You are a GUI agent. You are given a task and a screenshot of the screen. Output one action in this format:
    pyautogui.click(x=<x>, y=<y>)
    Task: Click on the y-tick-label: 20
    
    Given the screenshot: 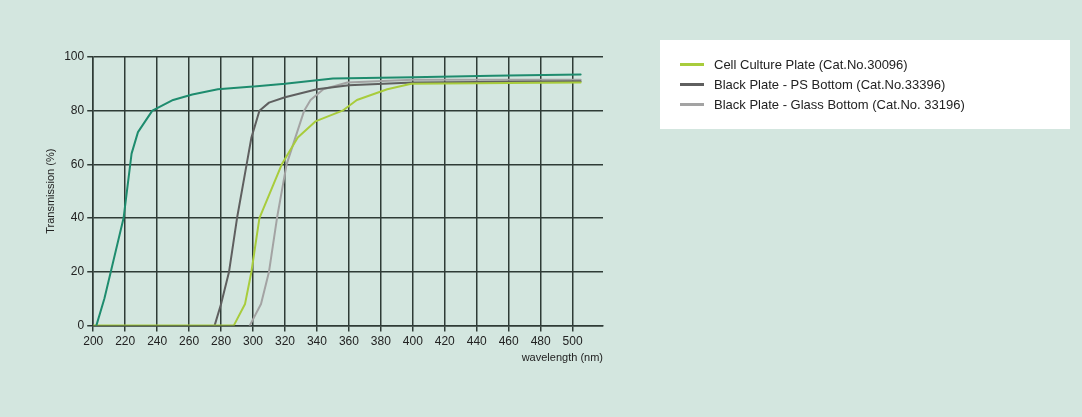 What is the action you would take?
    pyautogui.click(x=77, y=271)
    